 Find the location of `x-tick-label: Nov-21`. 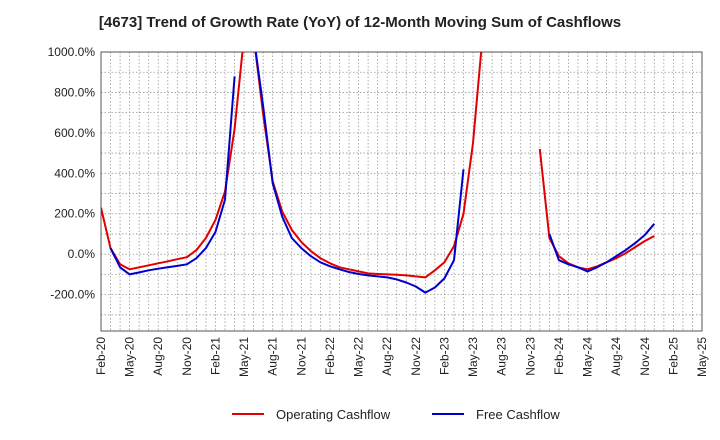

x-tick-label: Nov-21 is located at coordinates (301, 356).